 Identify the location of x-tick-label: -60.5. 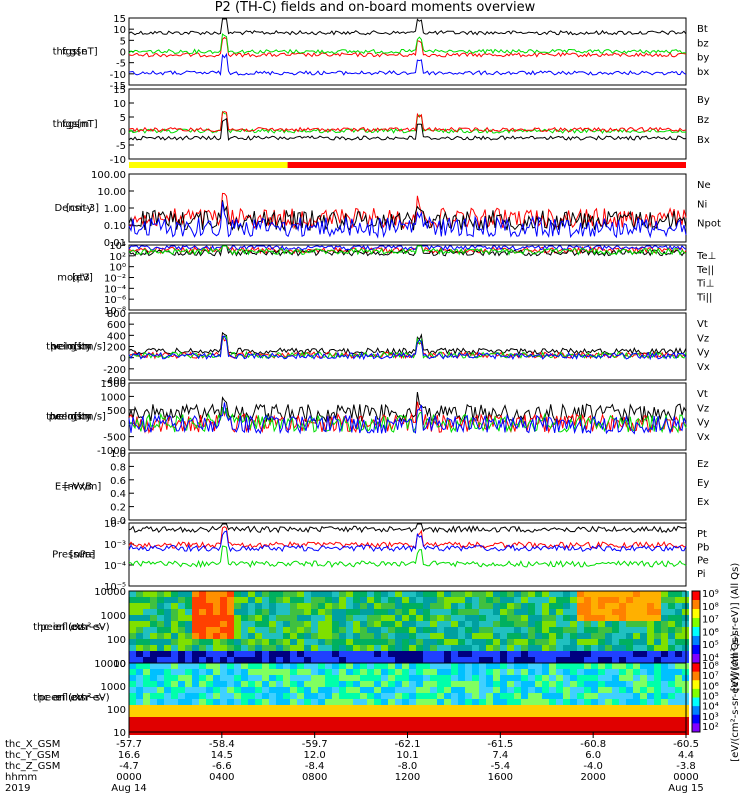
(686, 744).